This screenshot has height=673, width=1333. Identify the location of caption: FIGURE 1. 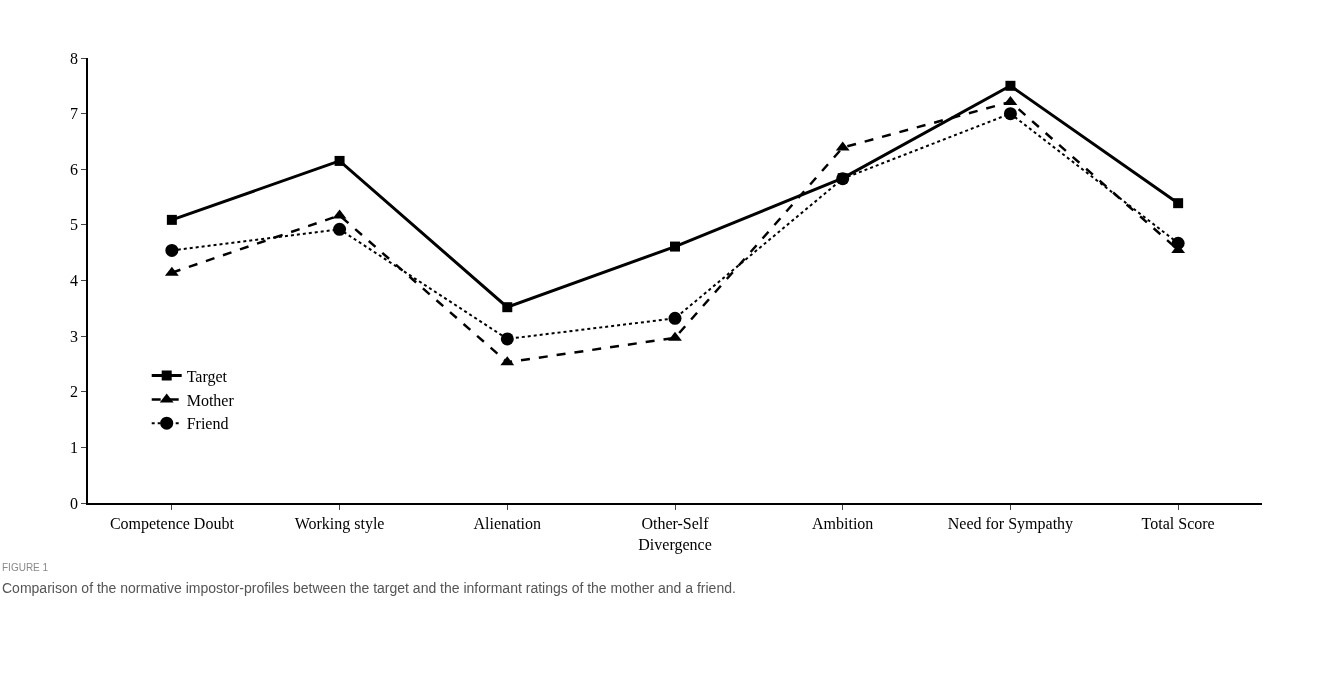
(25, 567).